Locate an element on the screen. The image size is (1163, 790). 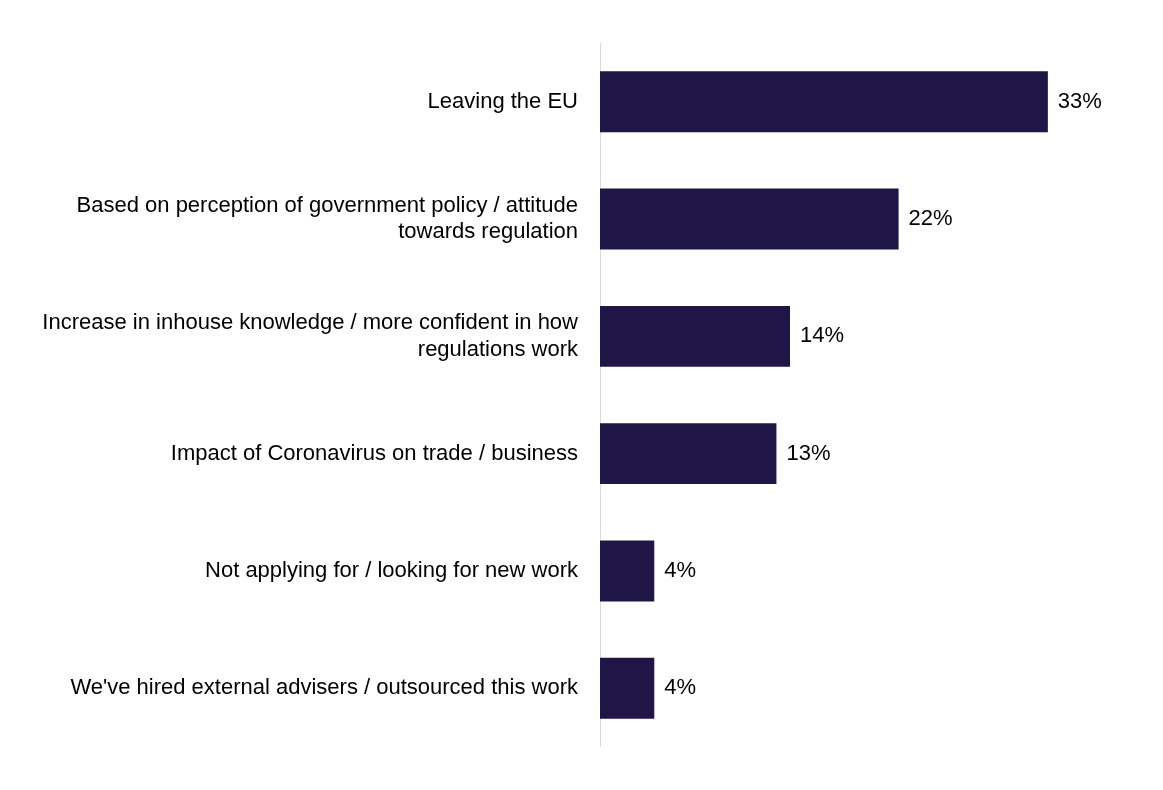
y-tick-label: Increase in inhouse knowledge / more confident in how regulations work is located at coordinates (310, 335).